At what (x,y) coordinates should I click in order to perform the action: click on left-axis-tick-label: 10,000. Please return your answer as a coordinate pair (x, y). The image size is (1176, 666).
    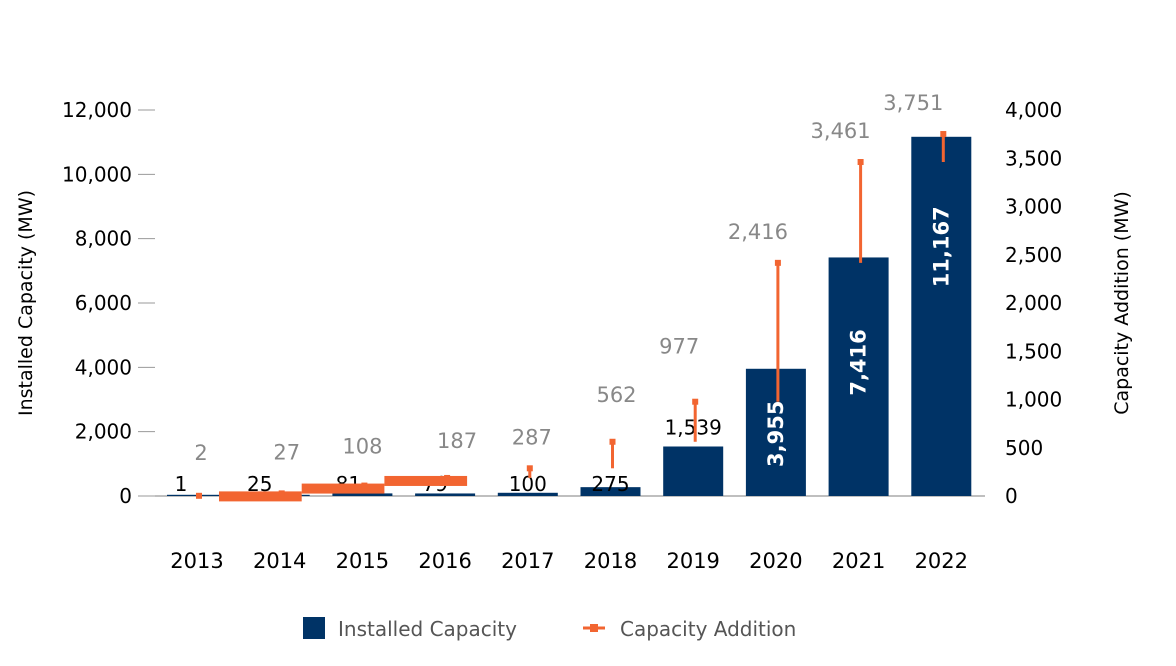
    Looking at the image, I should click on (97, 174).